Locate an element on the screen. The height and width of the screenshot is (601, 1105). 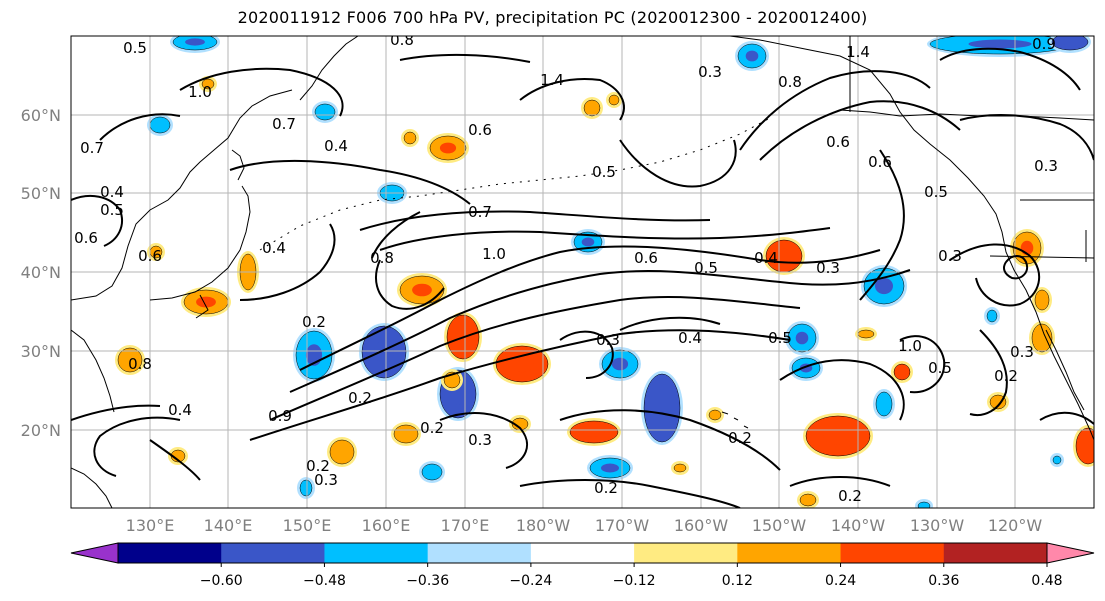
lon-label: 180°W is located at coordinates (543, 525).